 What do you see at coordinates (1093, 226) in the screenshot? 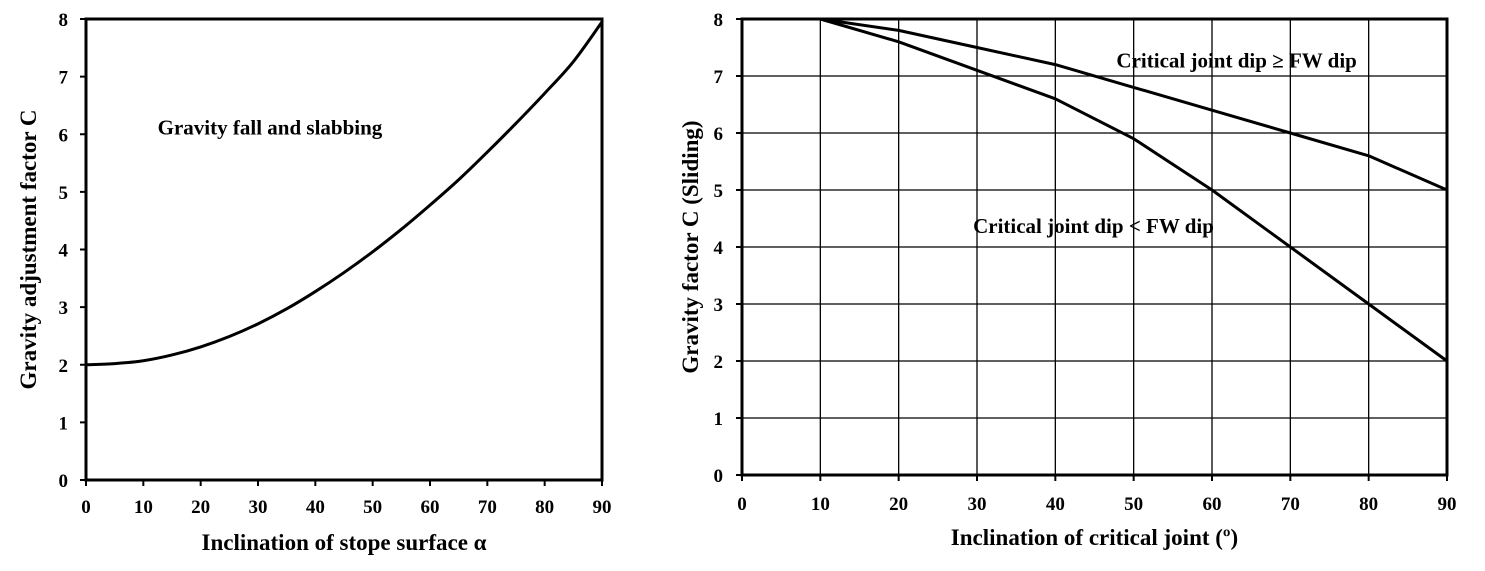
I see `annotation-label: Critical joint dip < FW dip` at bounding box center [1093, 226].